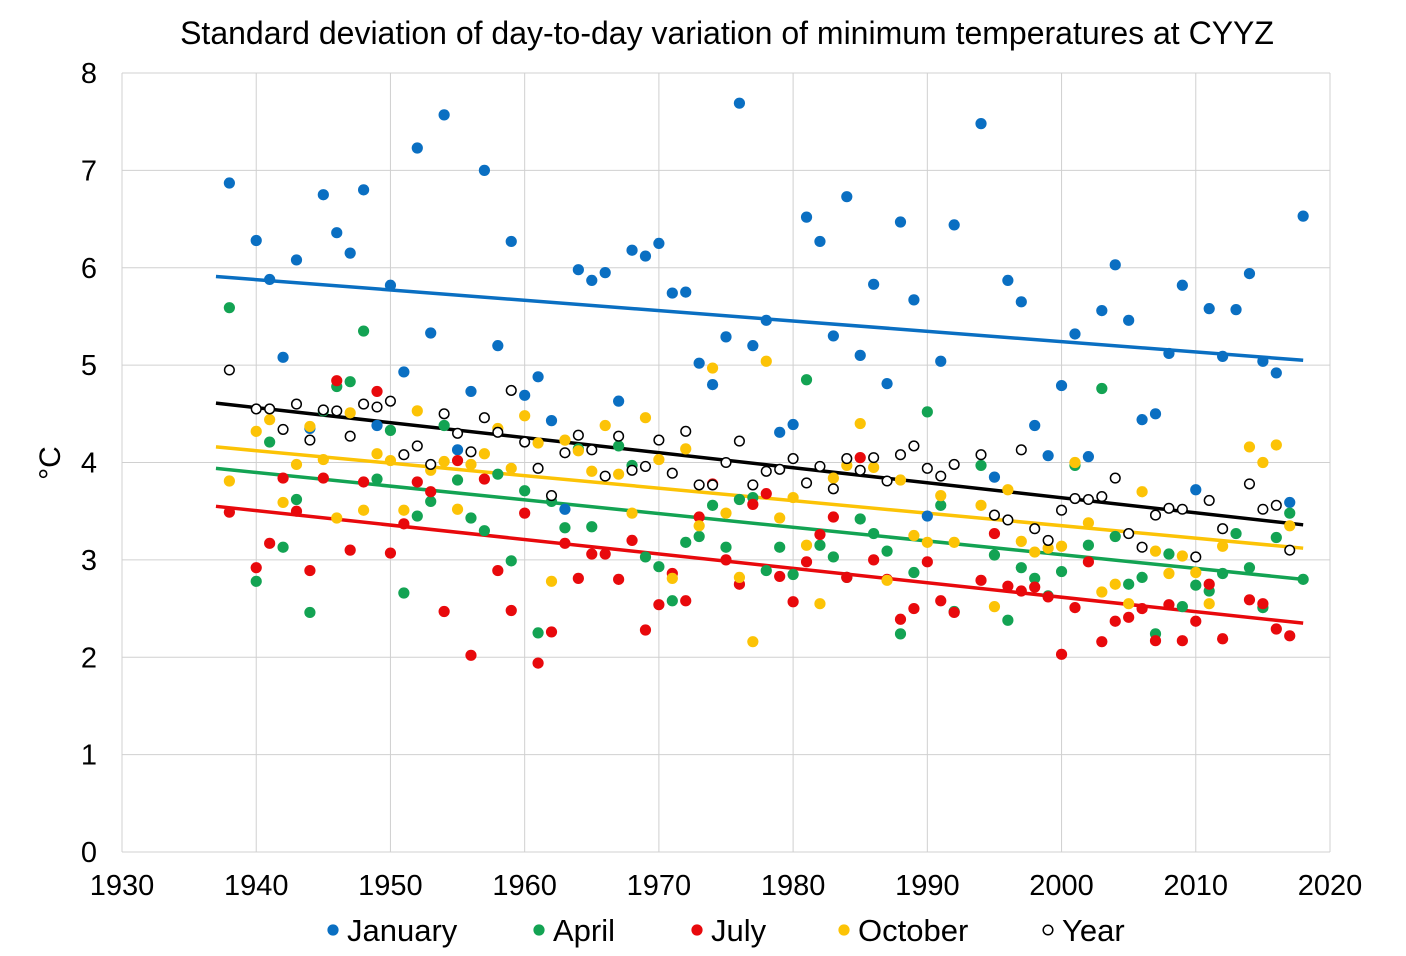  Describe the element at coordinates (89, 171) in the screenshot. I see `y-tick-label: 7` at that location.